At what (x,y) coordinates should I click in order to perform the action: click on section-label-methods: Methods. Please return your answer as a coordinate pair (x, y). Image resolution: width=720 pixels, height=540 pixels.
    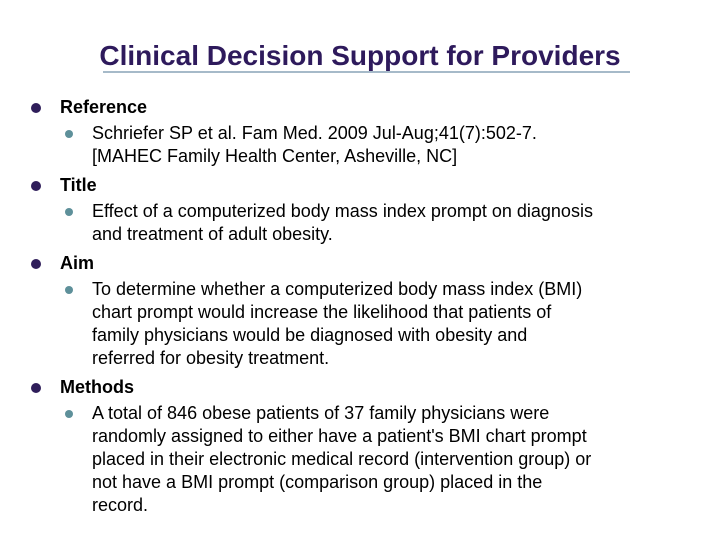
    Looking at the image, I should click on (97, 387).